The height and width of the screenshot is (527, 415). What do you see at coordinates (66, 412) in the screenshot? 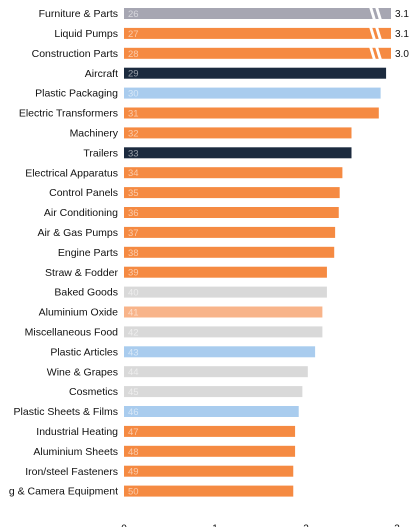
I see `category-label: Plastic Sheets & Films` at bounding box center [66, 412].